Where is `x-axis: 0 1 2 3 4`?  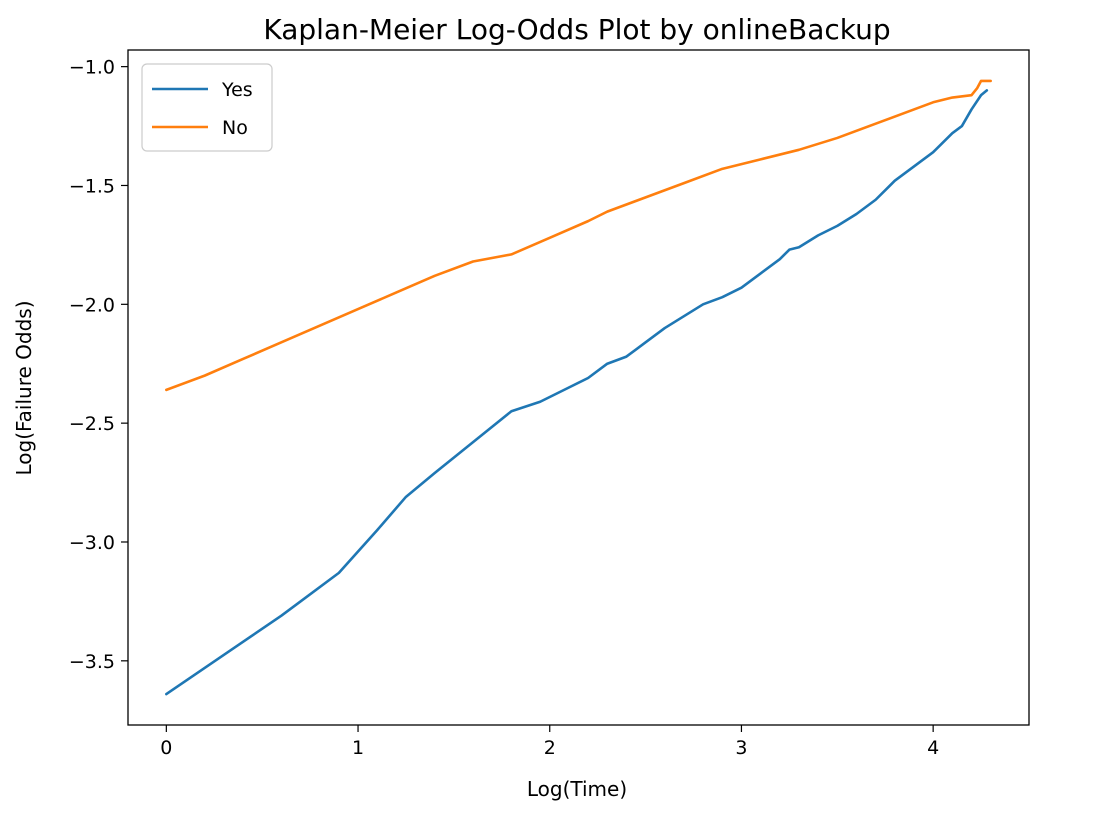
x-axis: 0 1 2 3 4 is located at coordinates (549, 742).